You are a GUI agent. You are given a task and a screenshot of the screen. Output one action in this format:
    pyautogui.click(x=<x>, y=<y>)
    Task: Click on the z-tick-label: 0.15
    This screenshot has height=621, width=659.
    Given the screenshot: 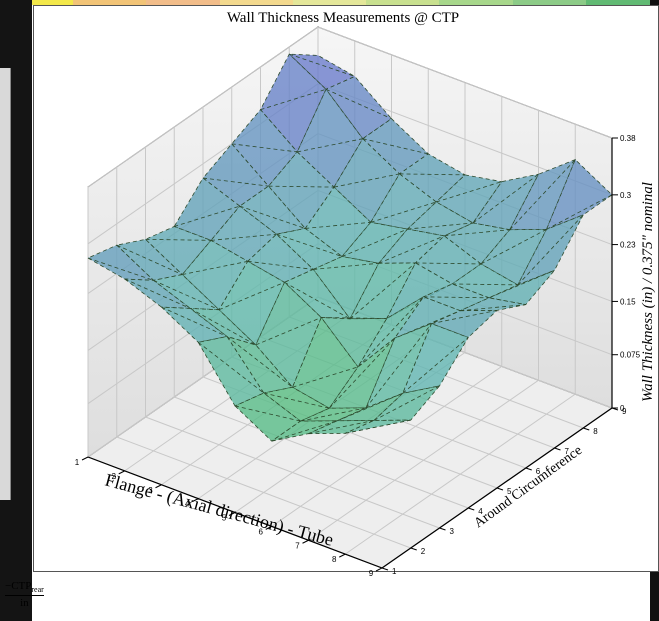 What is the action you would take?
    pyautogui.click(x=628, y=301)
    